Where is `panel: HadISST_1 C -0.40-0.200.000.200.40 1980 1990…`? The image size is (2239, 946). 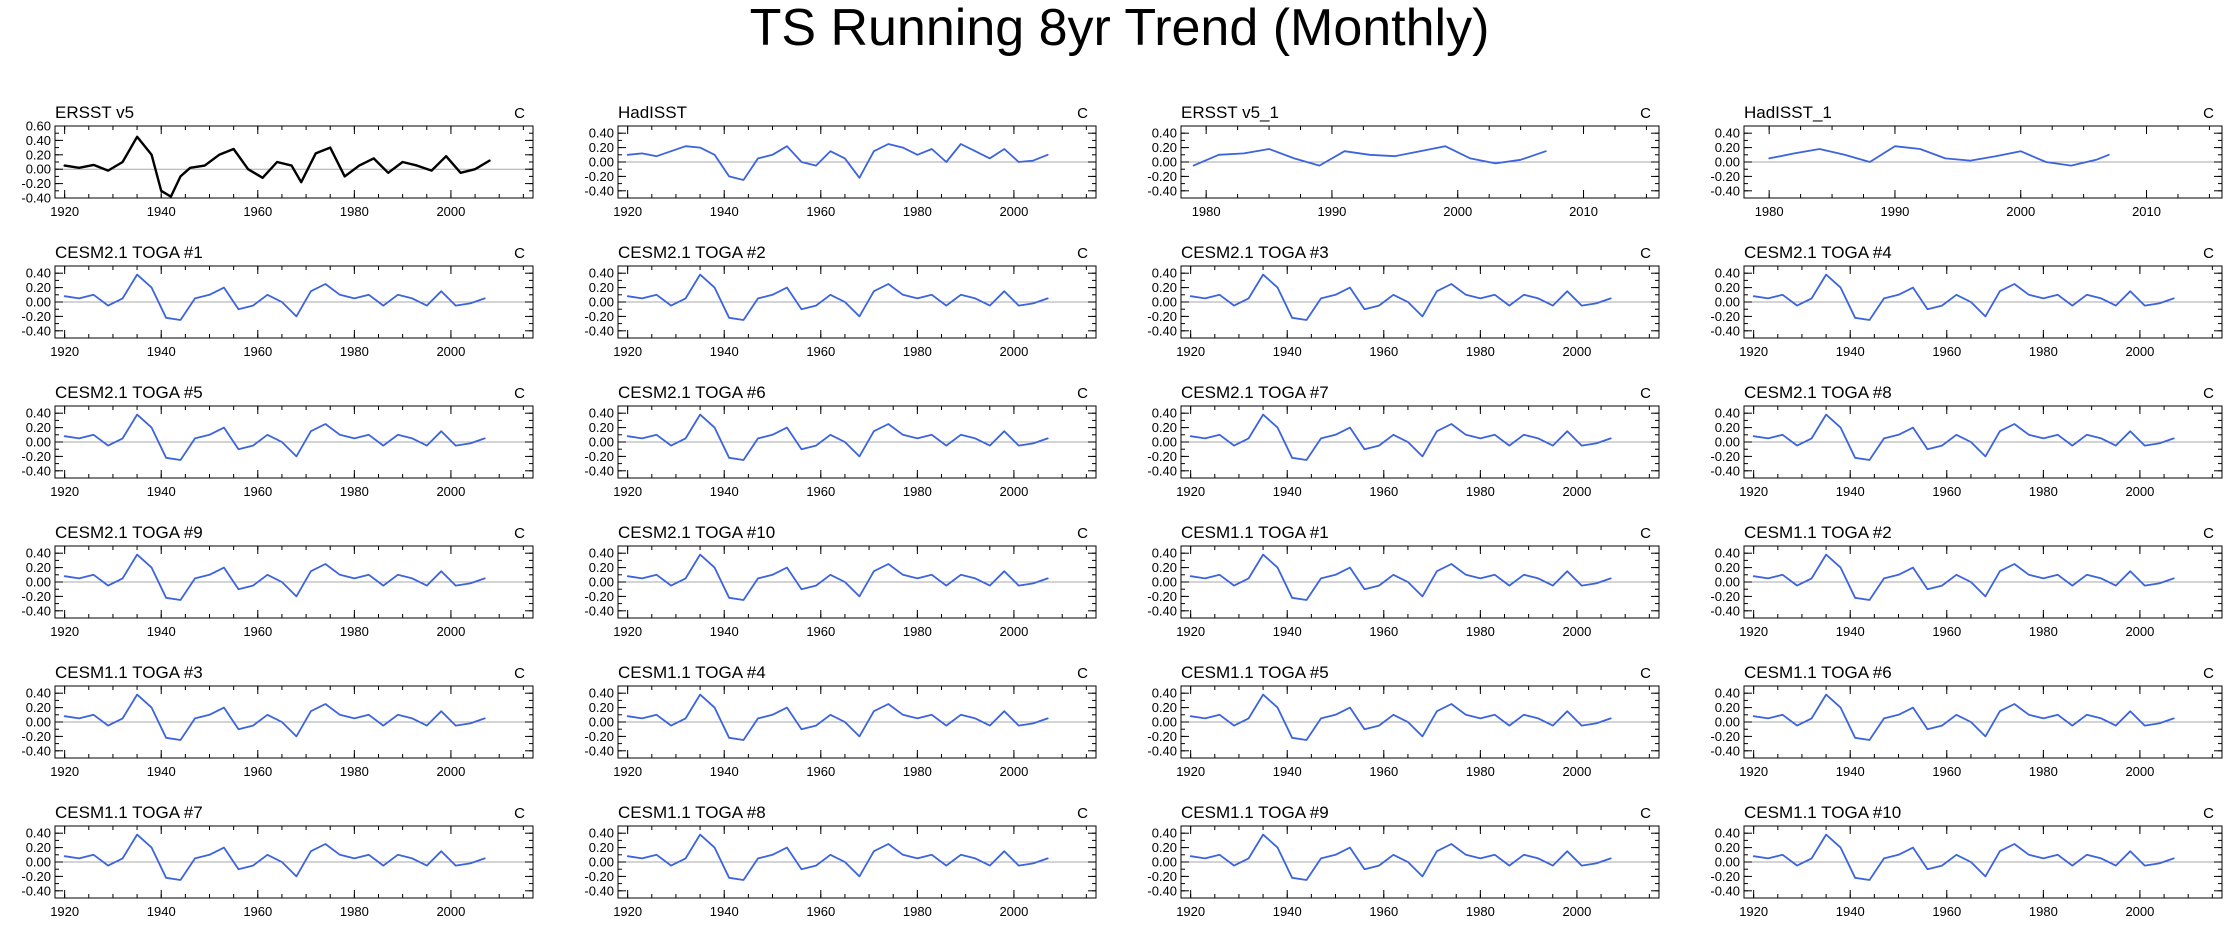 panel: HadISST_1 C -0.40-0.200.000.200.40 1980 1990… is located at coordinates (1966, 161).